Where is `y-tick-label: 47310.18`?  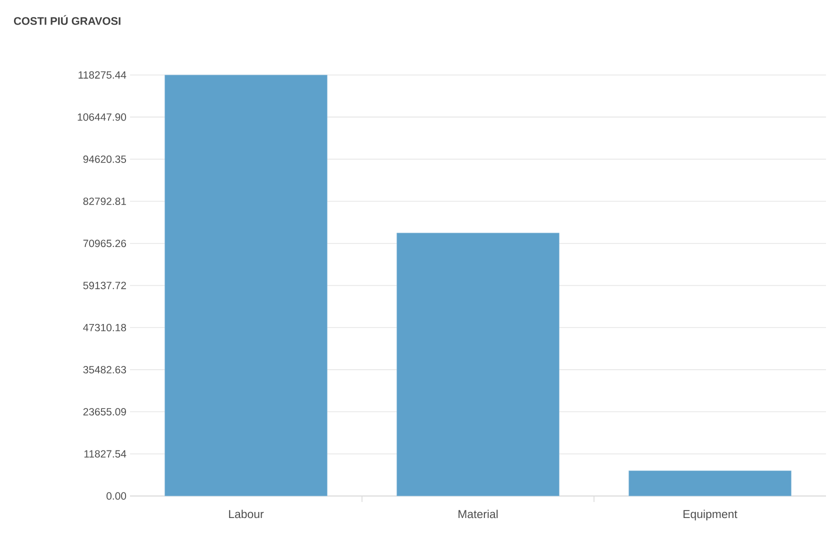 y-tick-label: 47310.18 is located at coordinates (104, 328).